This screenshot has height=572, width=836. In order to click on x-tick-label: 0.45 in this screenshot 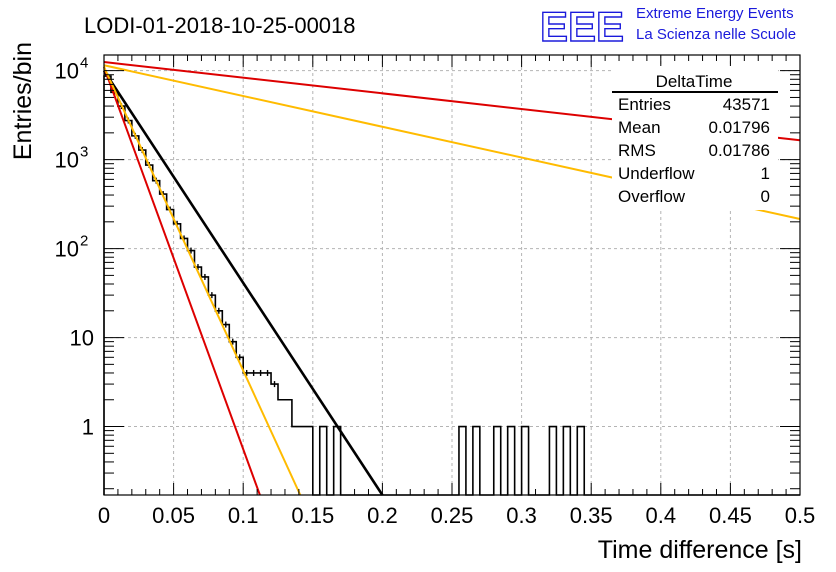, I will do `click(730, 515)`.